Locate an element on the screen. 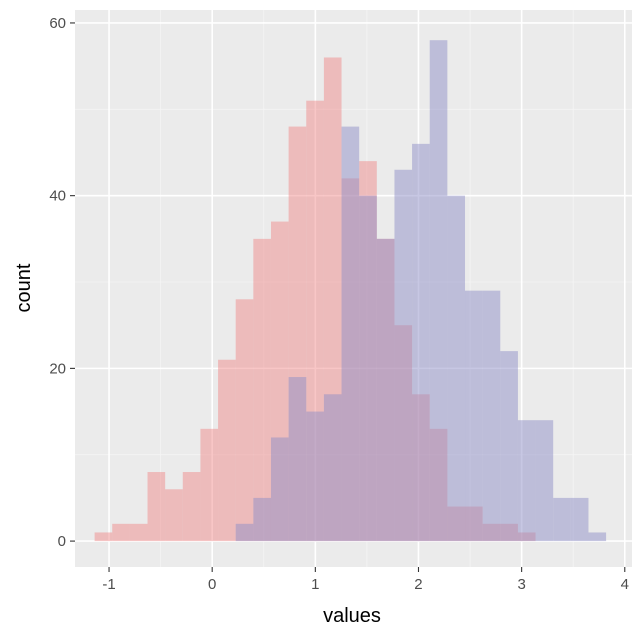 The width and height of the screenshot is (640, 640). x-tick-label: 1 is located at coordinates (315, 584).